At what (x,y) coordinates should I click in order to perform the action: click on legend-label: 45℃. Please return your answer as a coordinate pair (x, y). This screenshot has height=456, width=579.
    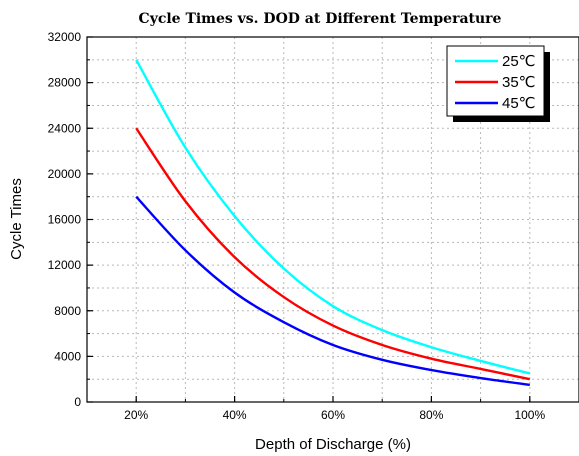
    Looking at the image, I should click on (519, 103).